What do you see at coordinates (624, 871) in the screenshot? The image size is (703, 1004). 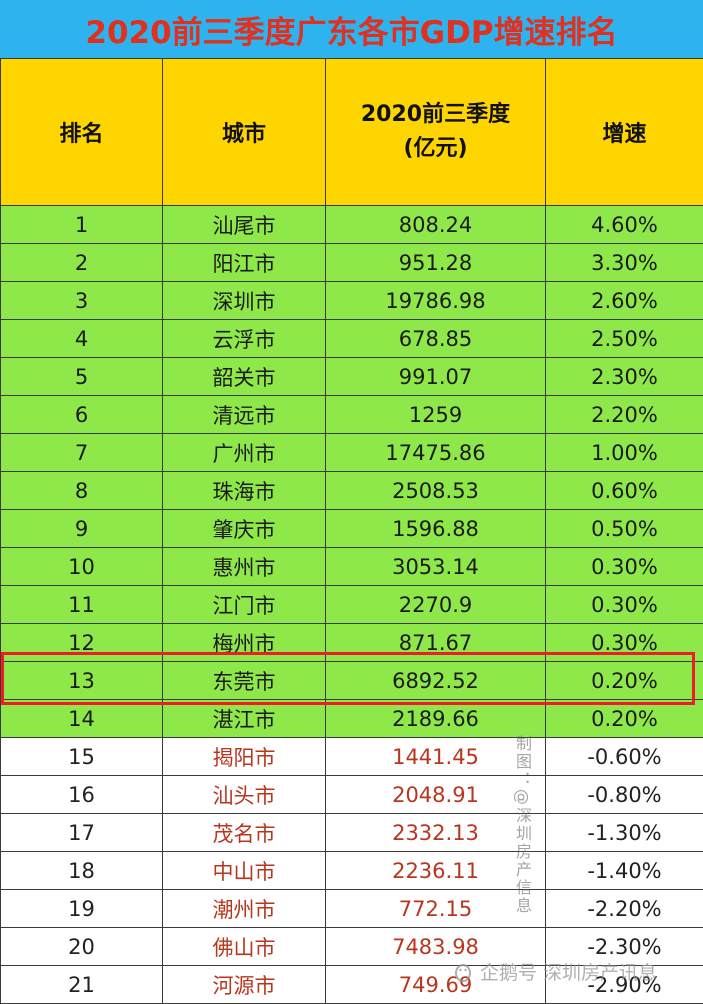 I see `rate-cell: -1.40%` at bounding box center [624, 871].